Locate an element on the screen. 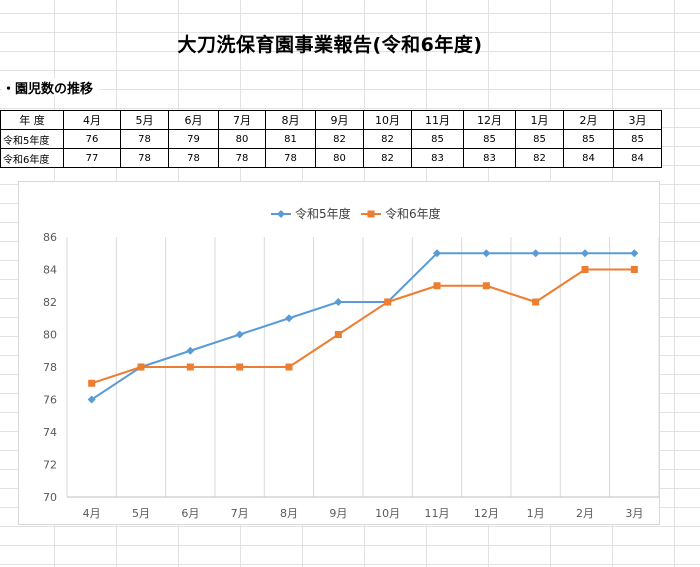 The image size is (700, 567). y-tick-label: 74 is located at coordinates (50, 432).